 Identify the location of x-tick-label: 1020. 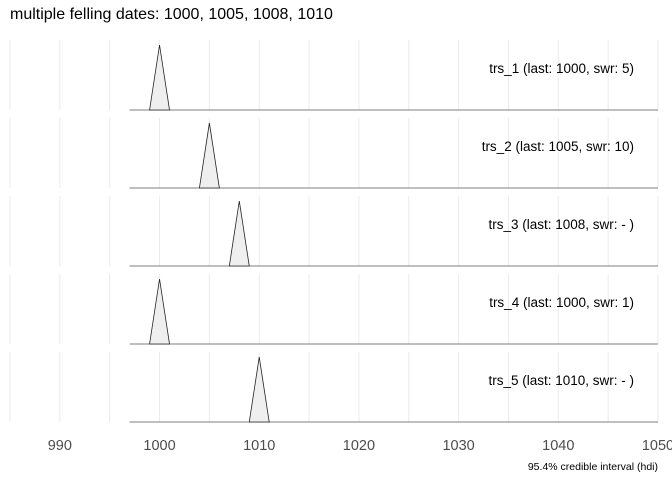
(359, 446).